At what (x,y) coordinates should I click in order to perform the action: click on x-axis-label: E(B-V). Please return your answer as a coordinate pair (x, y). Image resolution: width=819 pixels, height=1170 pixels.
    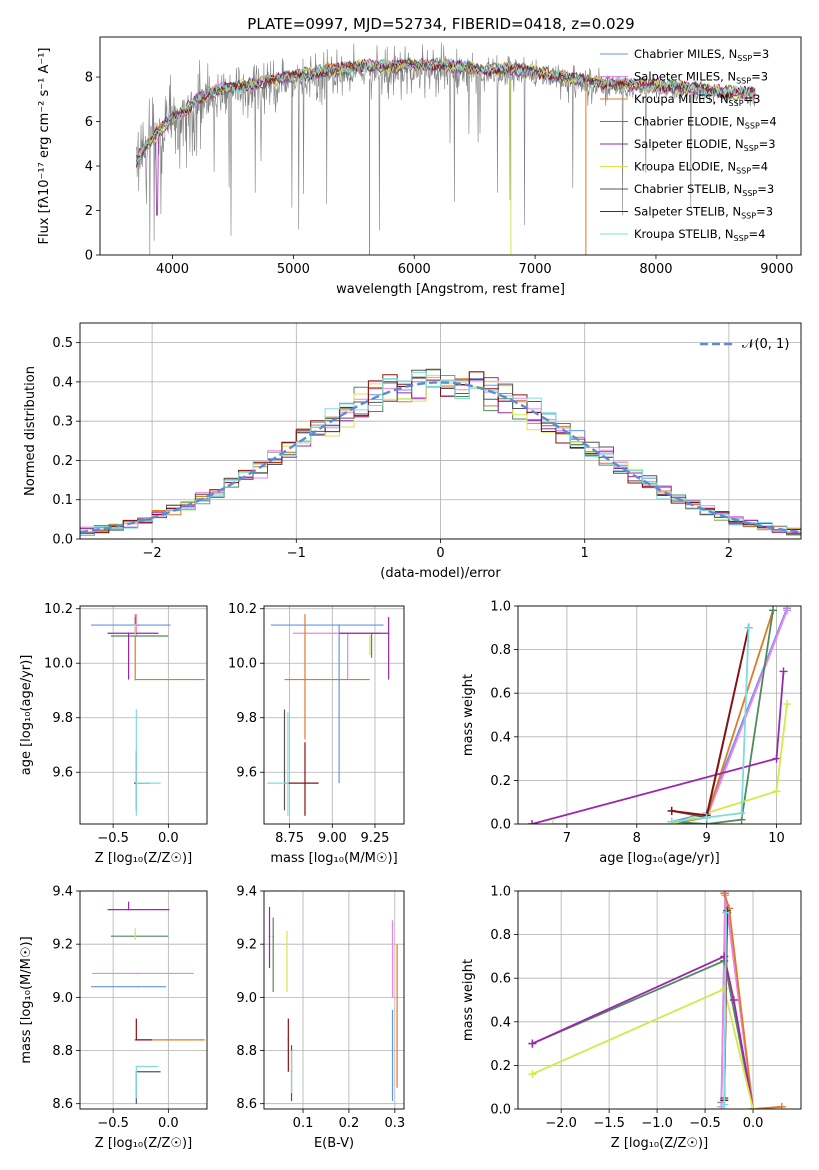
    Looking at the image, I should click on (334, 1143).